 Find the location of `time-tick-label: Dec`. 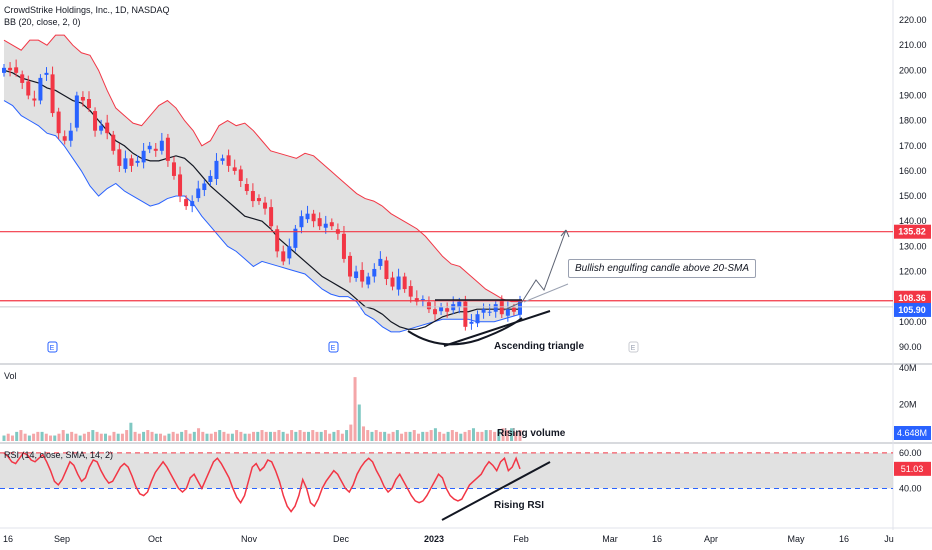

time-tick-label: Dec is located at coordinates (341, 539).